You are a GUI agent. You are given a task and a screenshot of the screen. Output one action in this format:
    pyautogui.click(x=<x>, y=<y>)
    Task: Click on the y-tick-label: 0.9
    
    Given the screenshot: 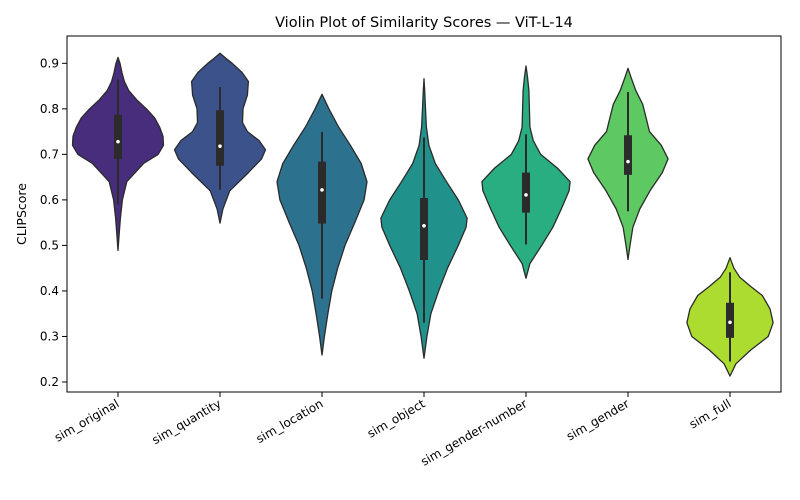 What is the action you would take?
    pyautogui.click(x=49, y=63)
    